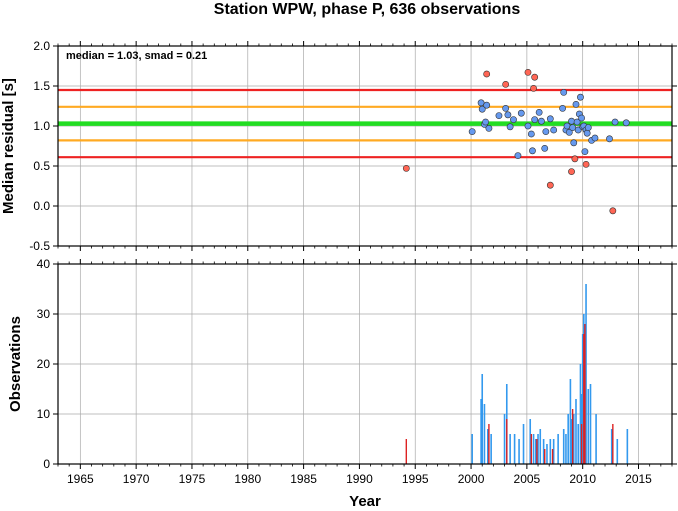 This screenshot has height=511, width=678. I want to click on residual-points, so click(516, 142).